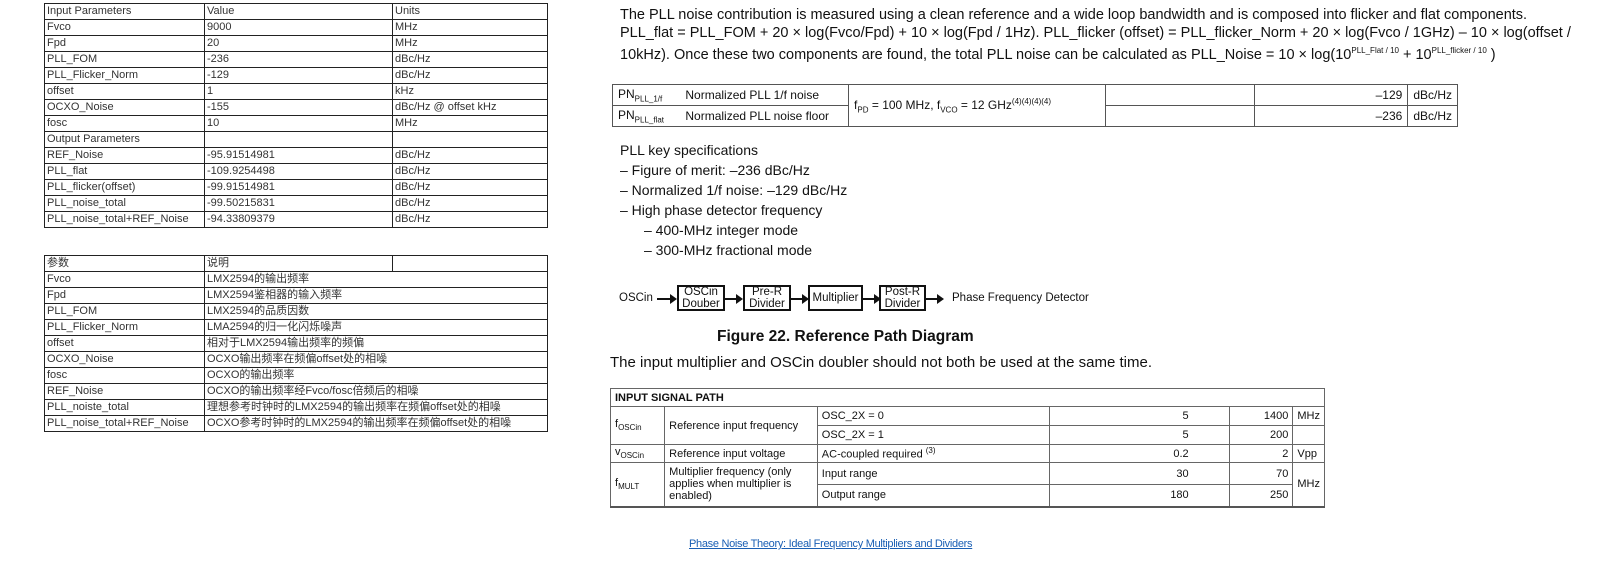 The height and width of the screenshot is (566, 1599). Describe the element at coordinates (470, 11) in the screenshot. I see `table-cell: Units` at that location.